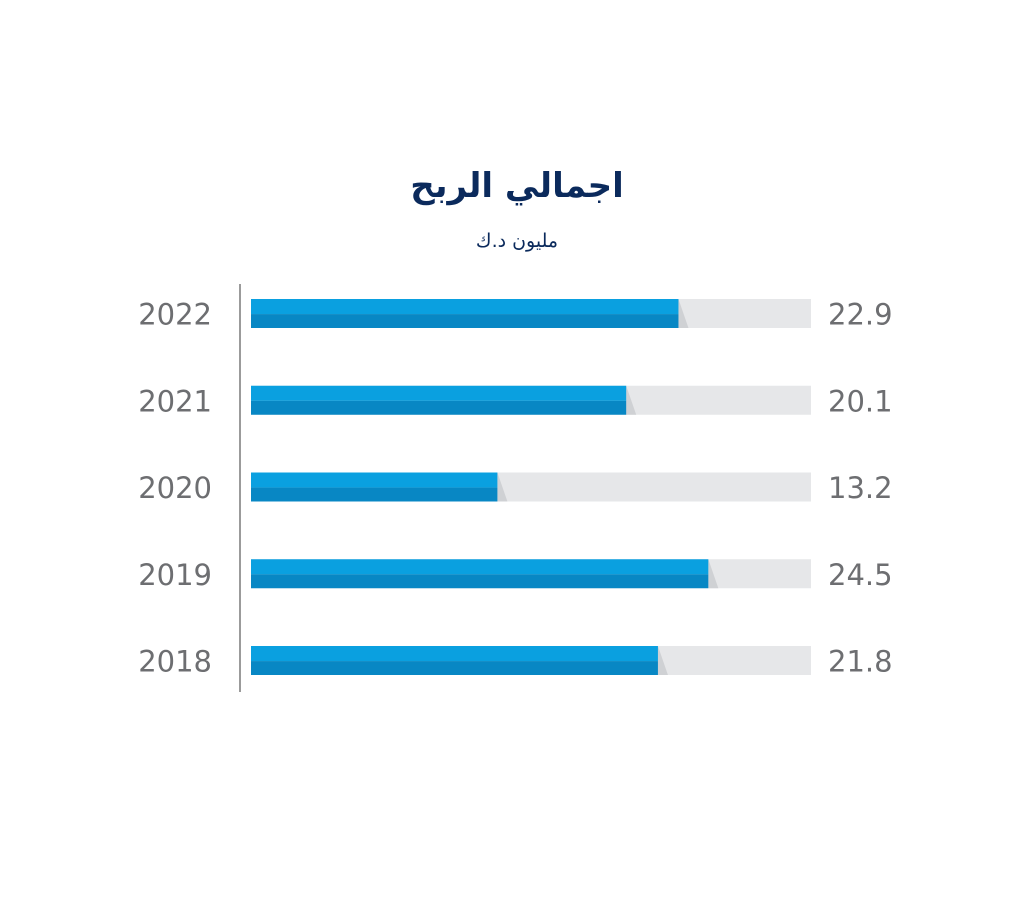 This screenshot has height=900, width=1034. I want to click on bar-2020, so click(374, 487).